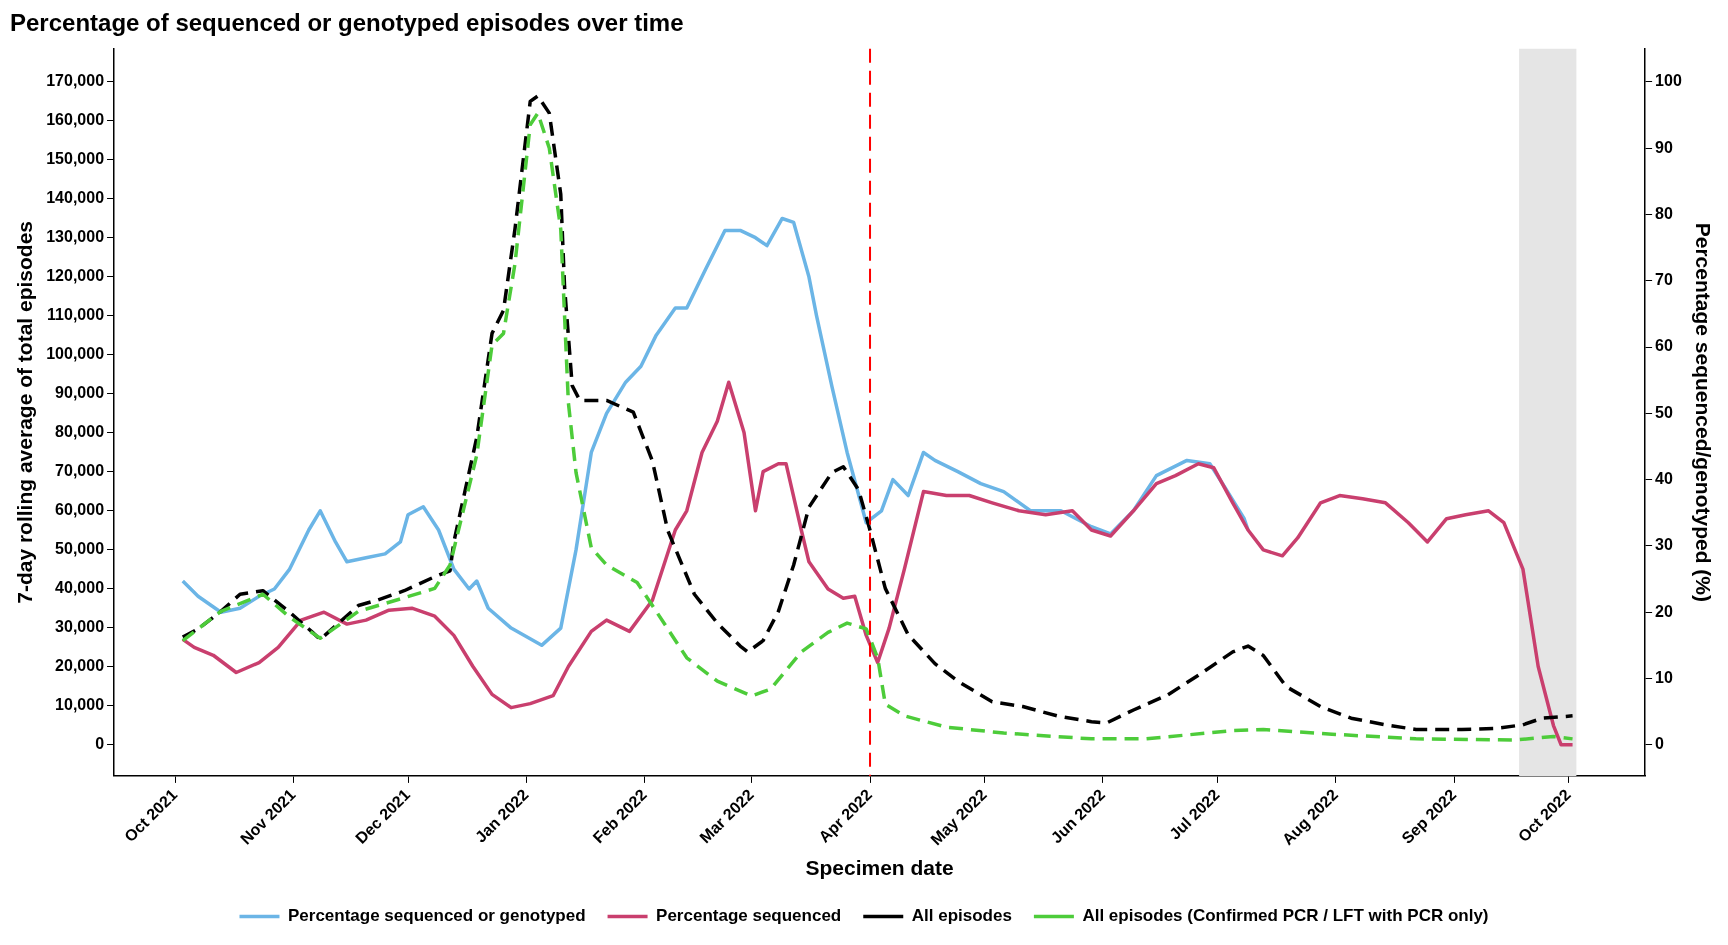  Describe the element at coordinates (100, 744) in the screenshot. I see `y-tick-label: 0` at that location.